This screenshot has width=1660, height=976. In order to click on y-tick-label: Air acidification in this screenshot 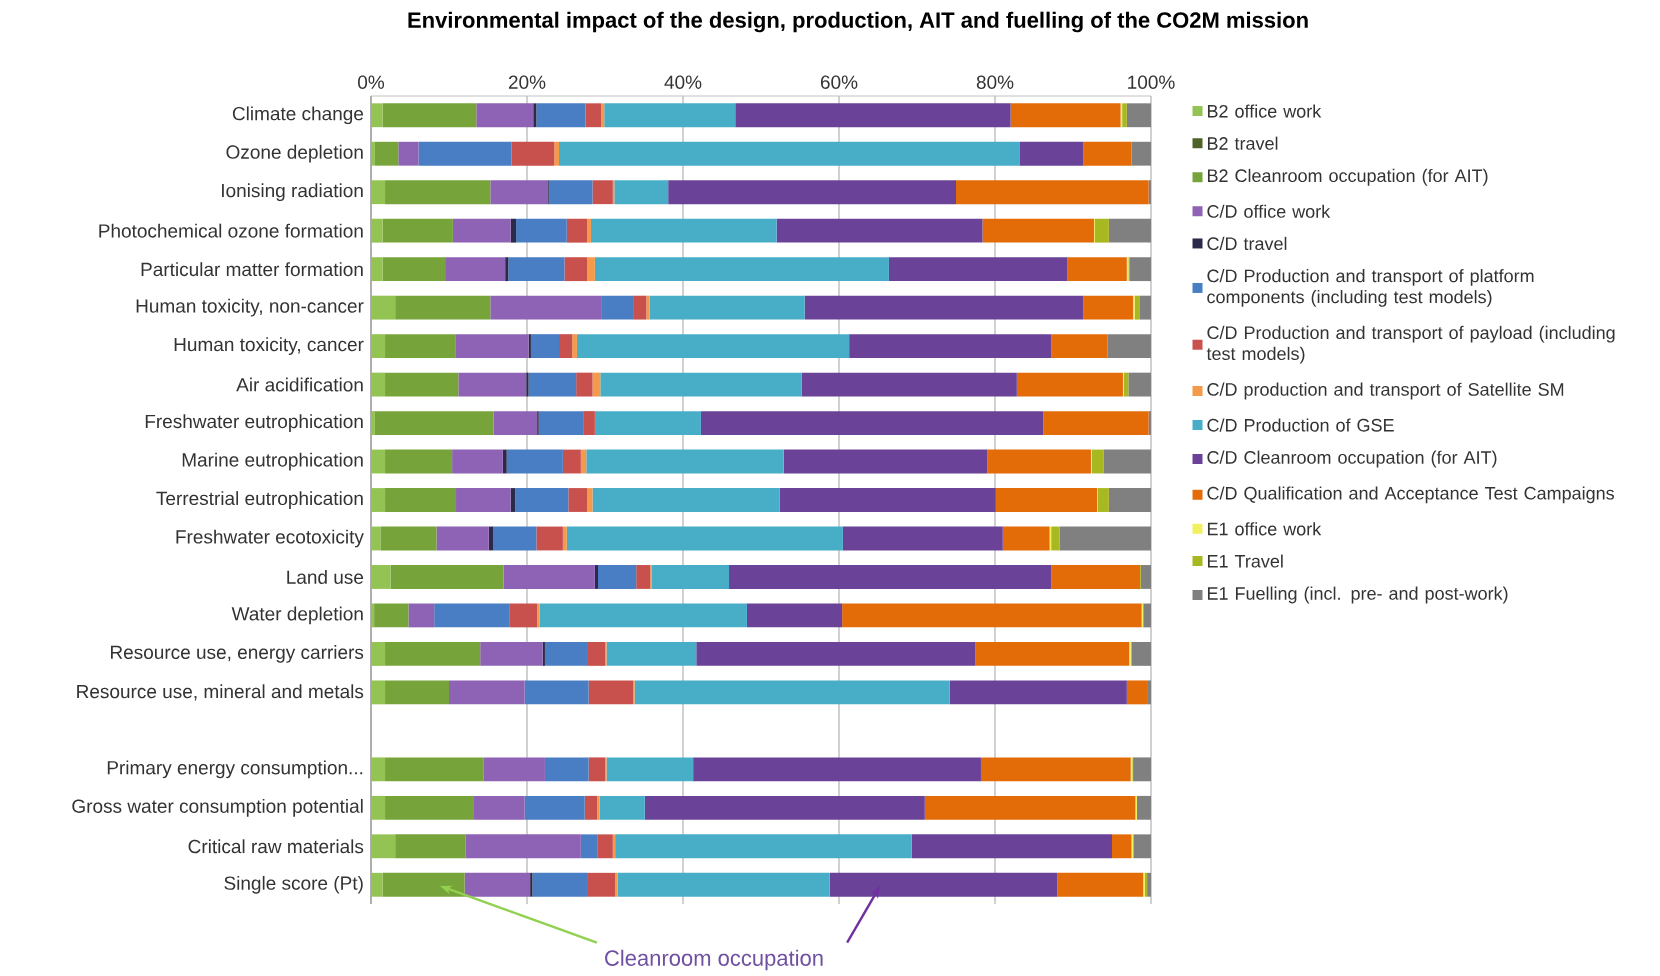, I will do `click(299, 384)`.